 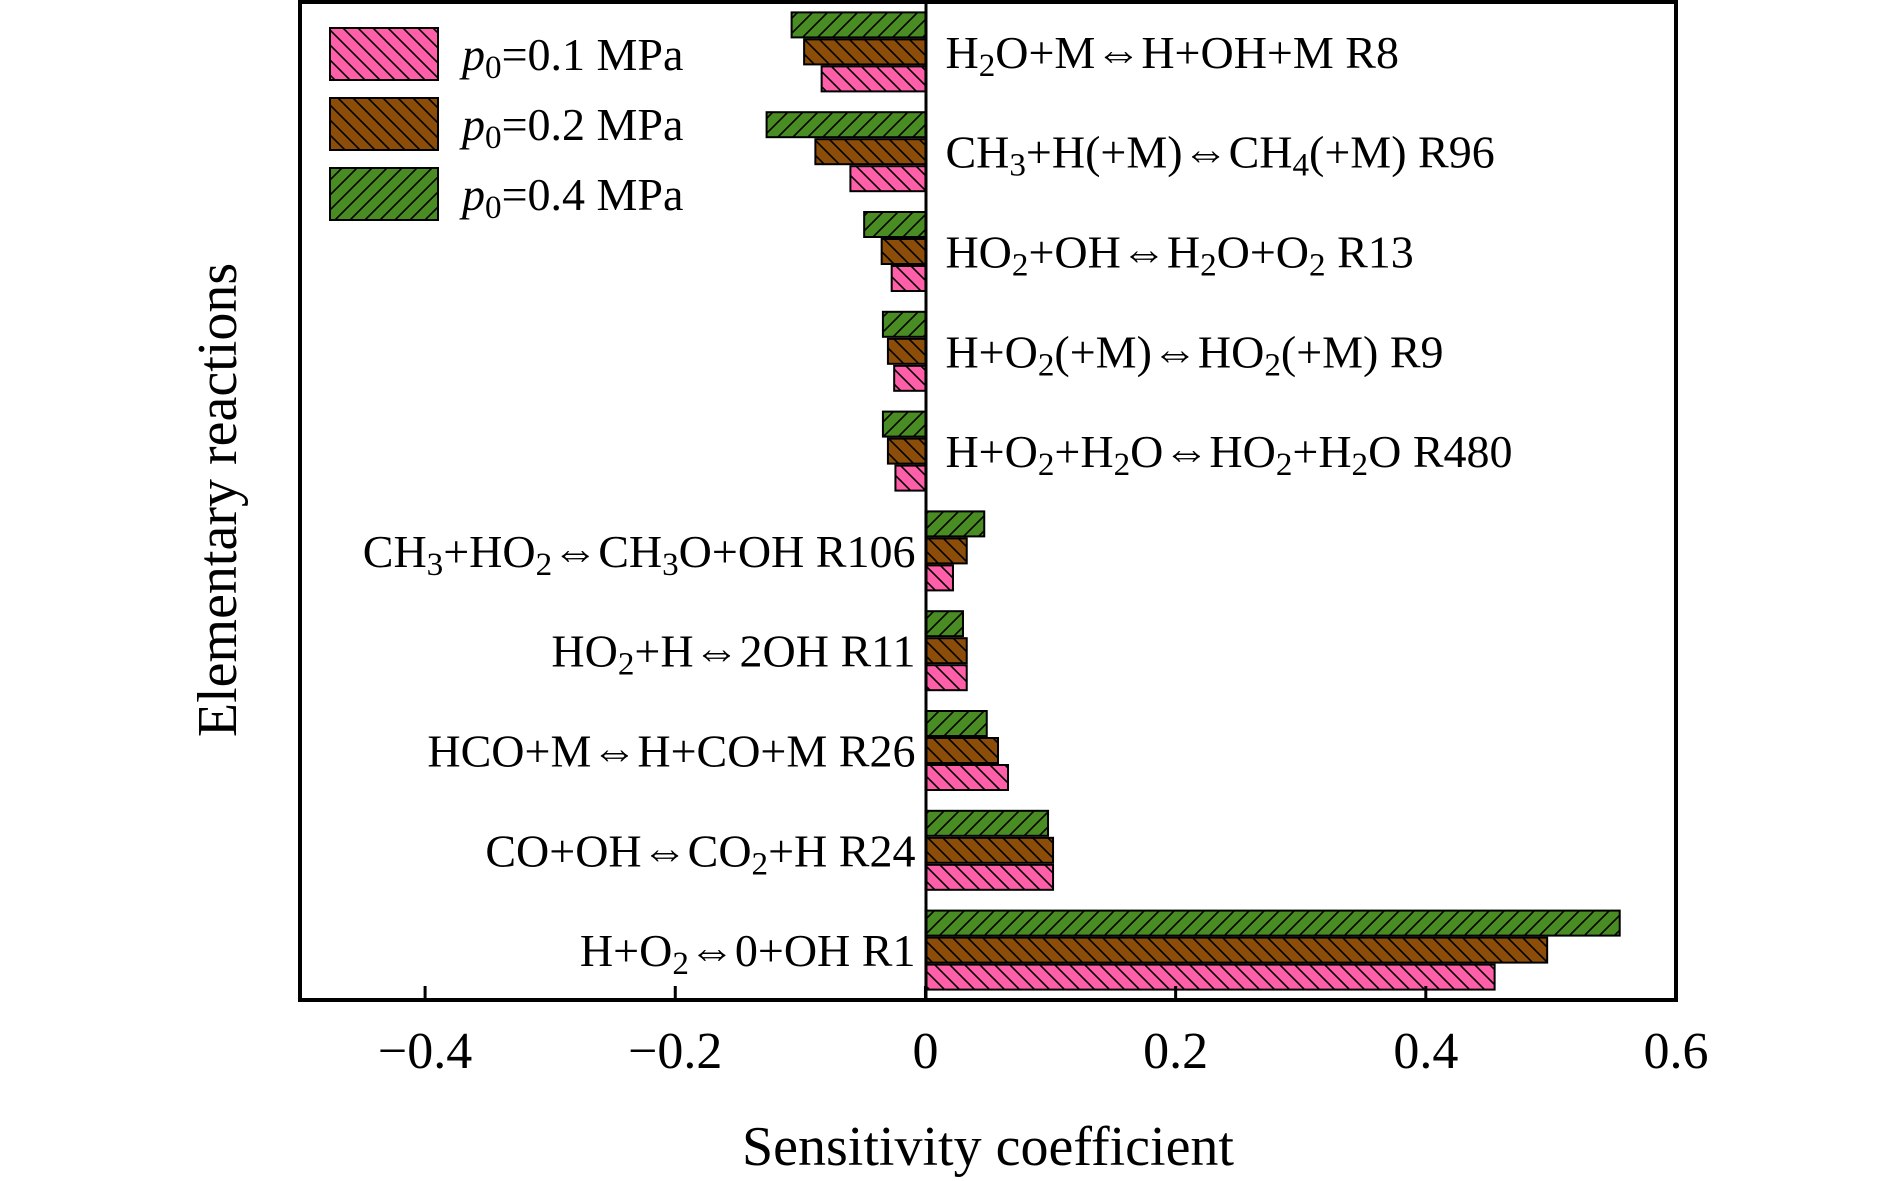 I want to click on reaction-label-seg: O+M⇔H+OH+M R8, so click(x=1197, y=52).